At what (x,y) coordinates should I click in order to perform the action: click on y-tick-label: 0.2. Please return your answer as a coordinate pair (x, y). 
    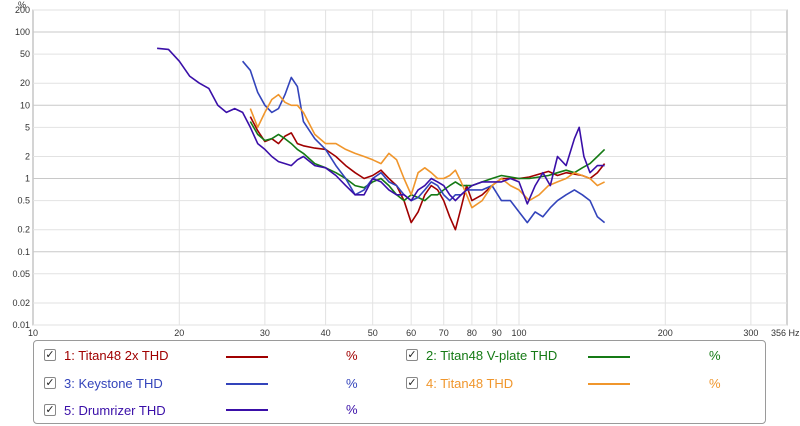
    Looking at the image, I should click on (23, 230).